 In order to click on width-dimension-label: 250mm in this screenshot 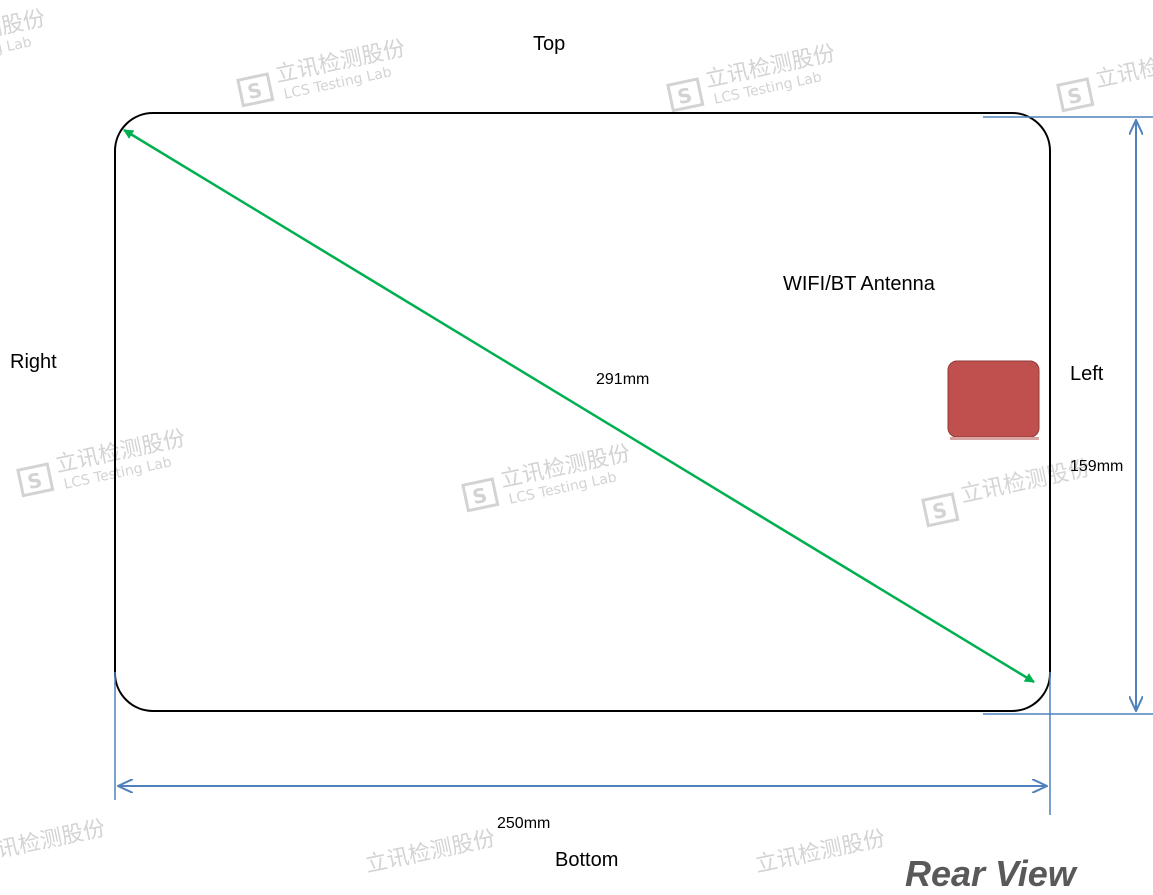, I will do `click(524, 823)`.